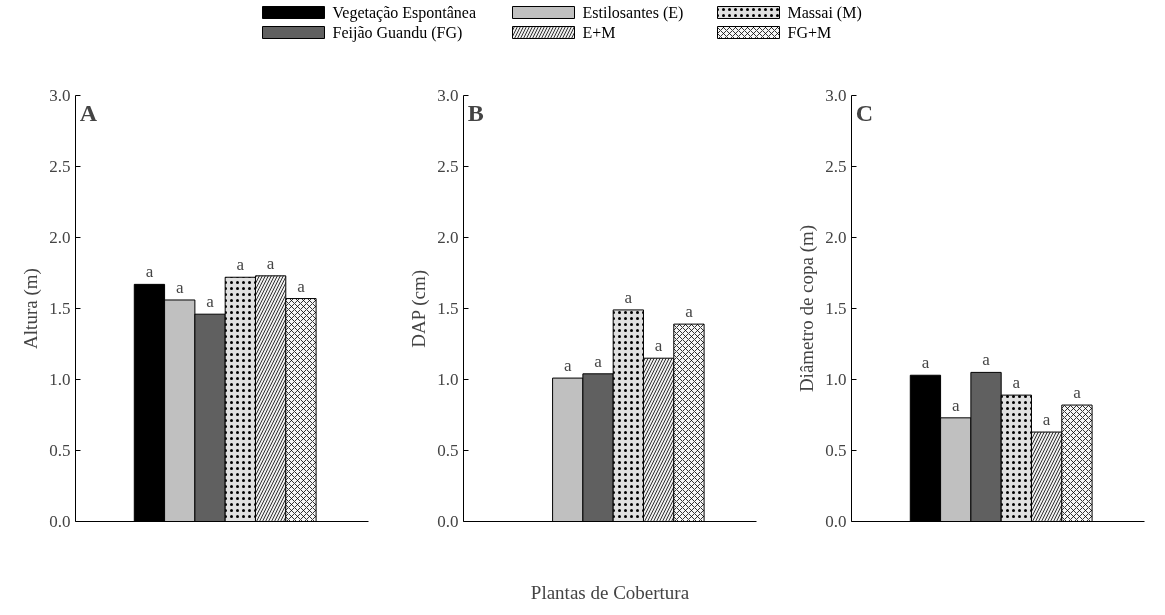 The height and width of the screenshot is (615, 1165). What do you see at coordinates (824, 13) in the screenshot?
I see `legend-label: Massai (M)` at bounding box center [824, 13].